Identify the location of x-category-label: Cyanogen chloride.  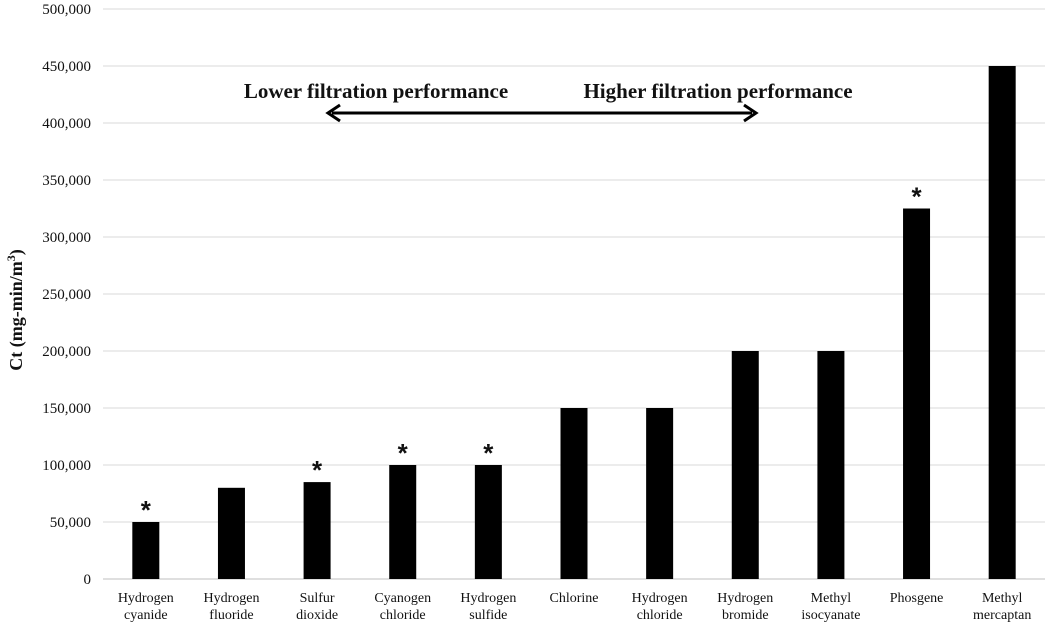
(402, 607).